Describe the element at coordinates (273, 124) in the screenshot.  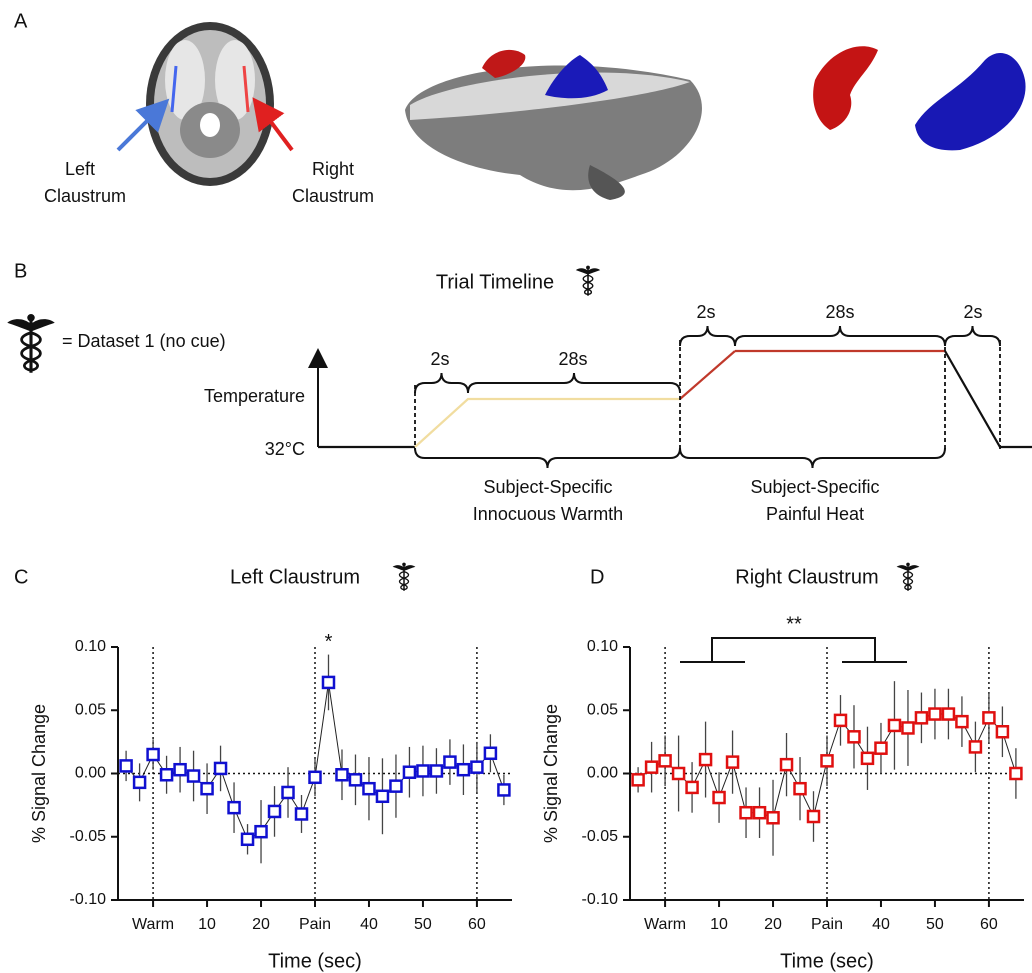
I see `arrow` at that location.